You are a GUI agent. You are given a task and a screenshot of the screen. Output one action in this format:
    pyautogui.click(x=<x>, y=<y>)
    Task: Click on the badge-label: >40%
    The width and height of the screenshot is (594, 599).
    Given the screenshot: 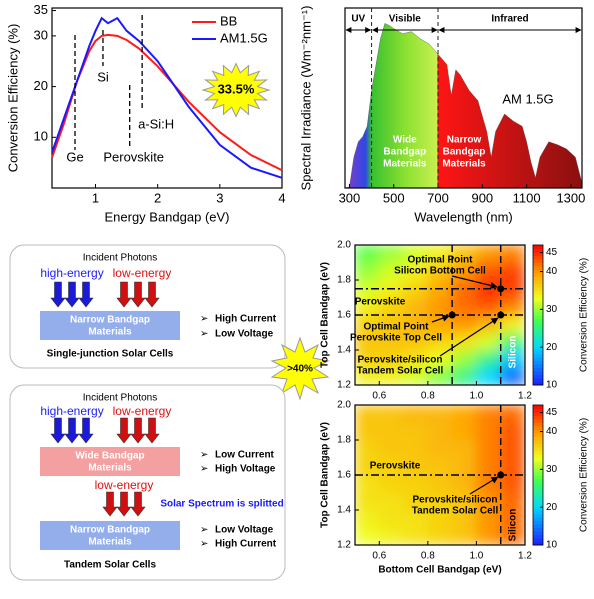 What is the action you would take?
    pyautogui.click(x=300, y=369)
    